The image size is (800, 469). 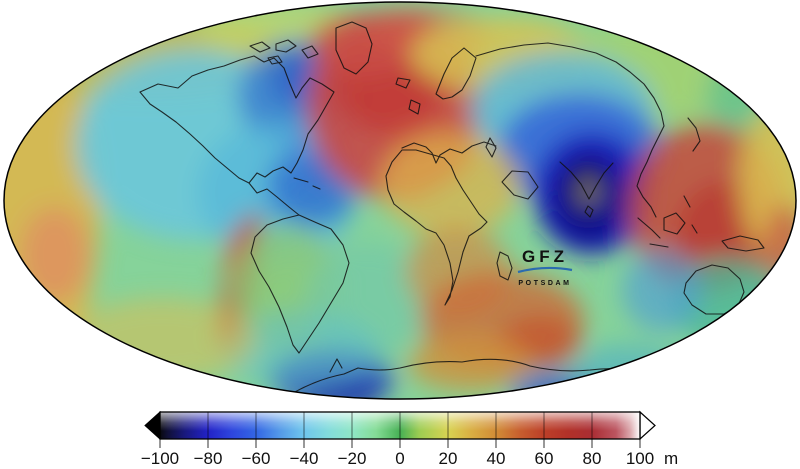 I want to click on colorbar-tick-label: −60, so click(x=256, y=458).